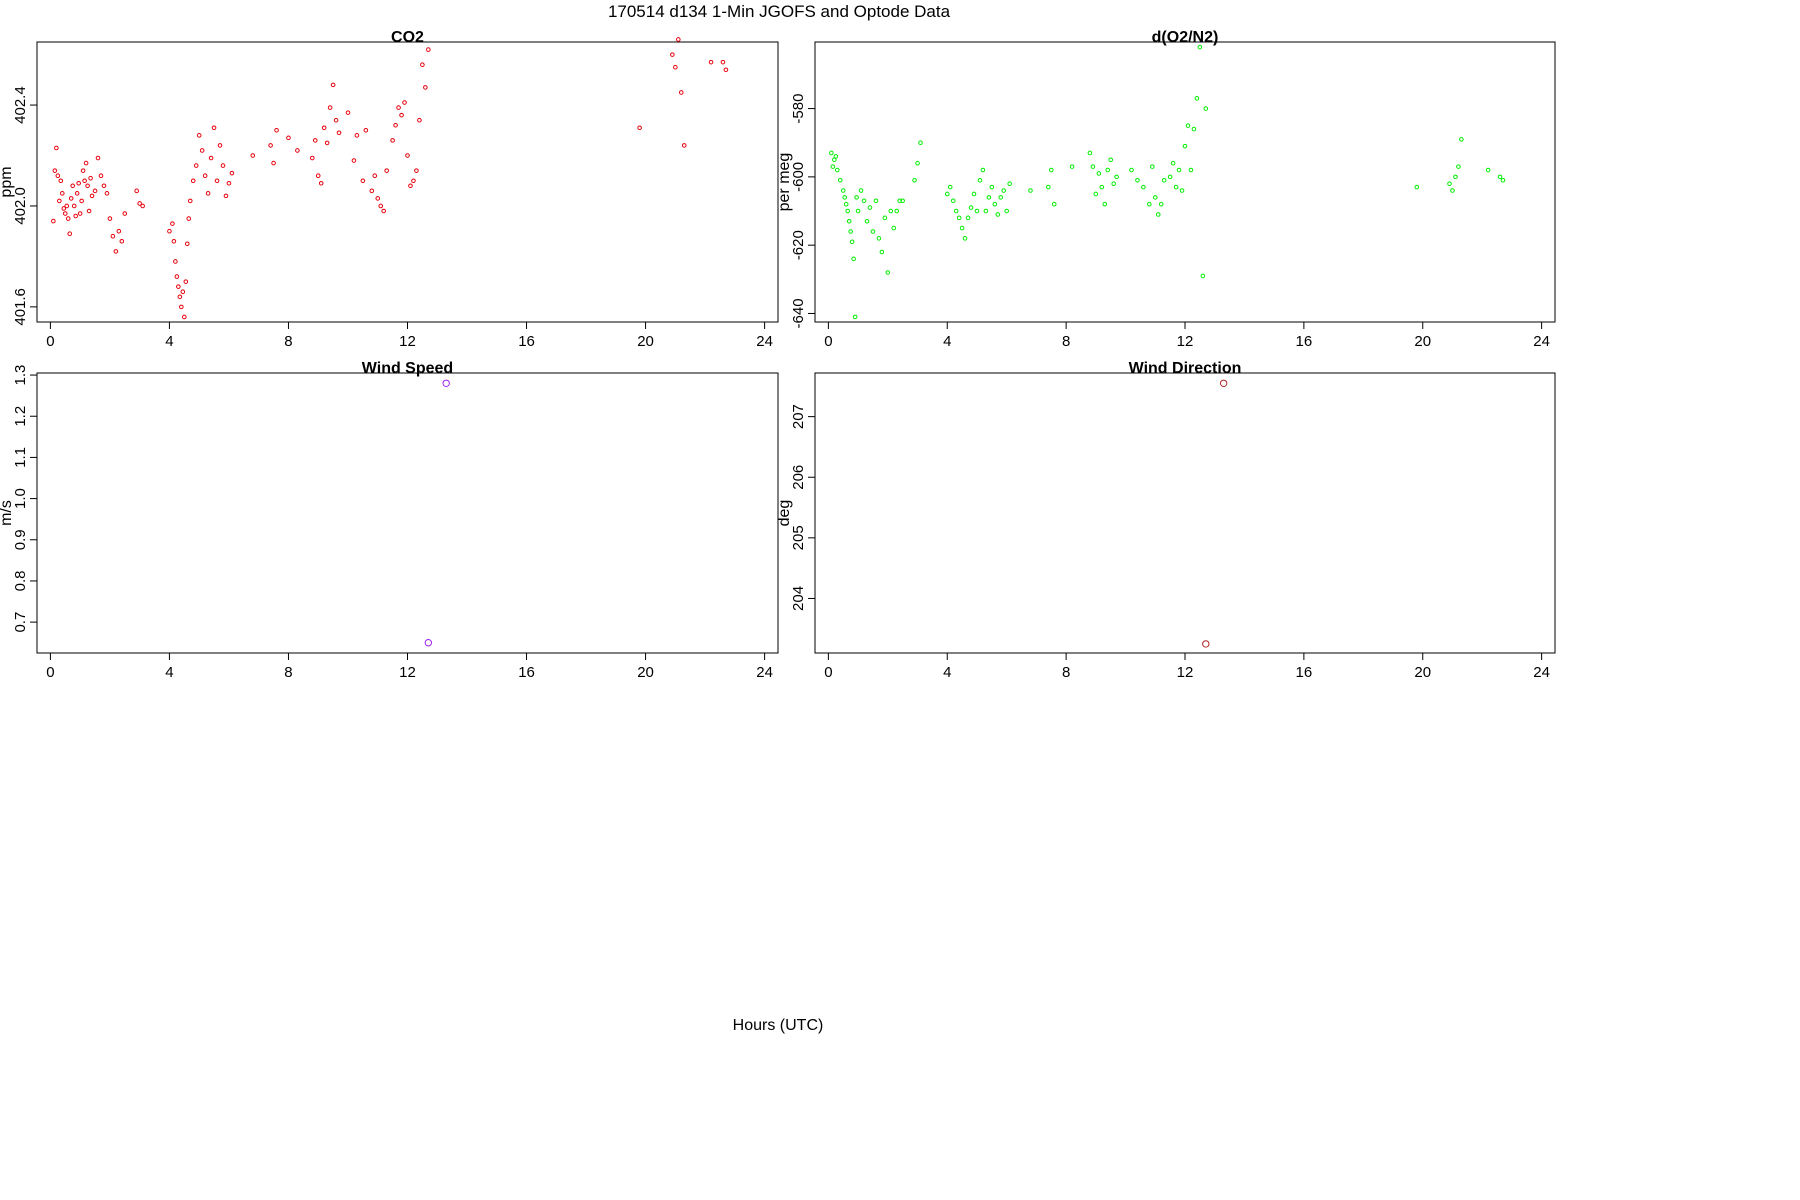 The width and height of the screenshot is (1800, 1200). I want to click on d-o2-n2-ylabel: per meg, so click(784, 182).